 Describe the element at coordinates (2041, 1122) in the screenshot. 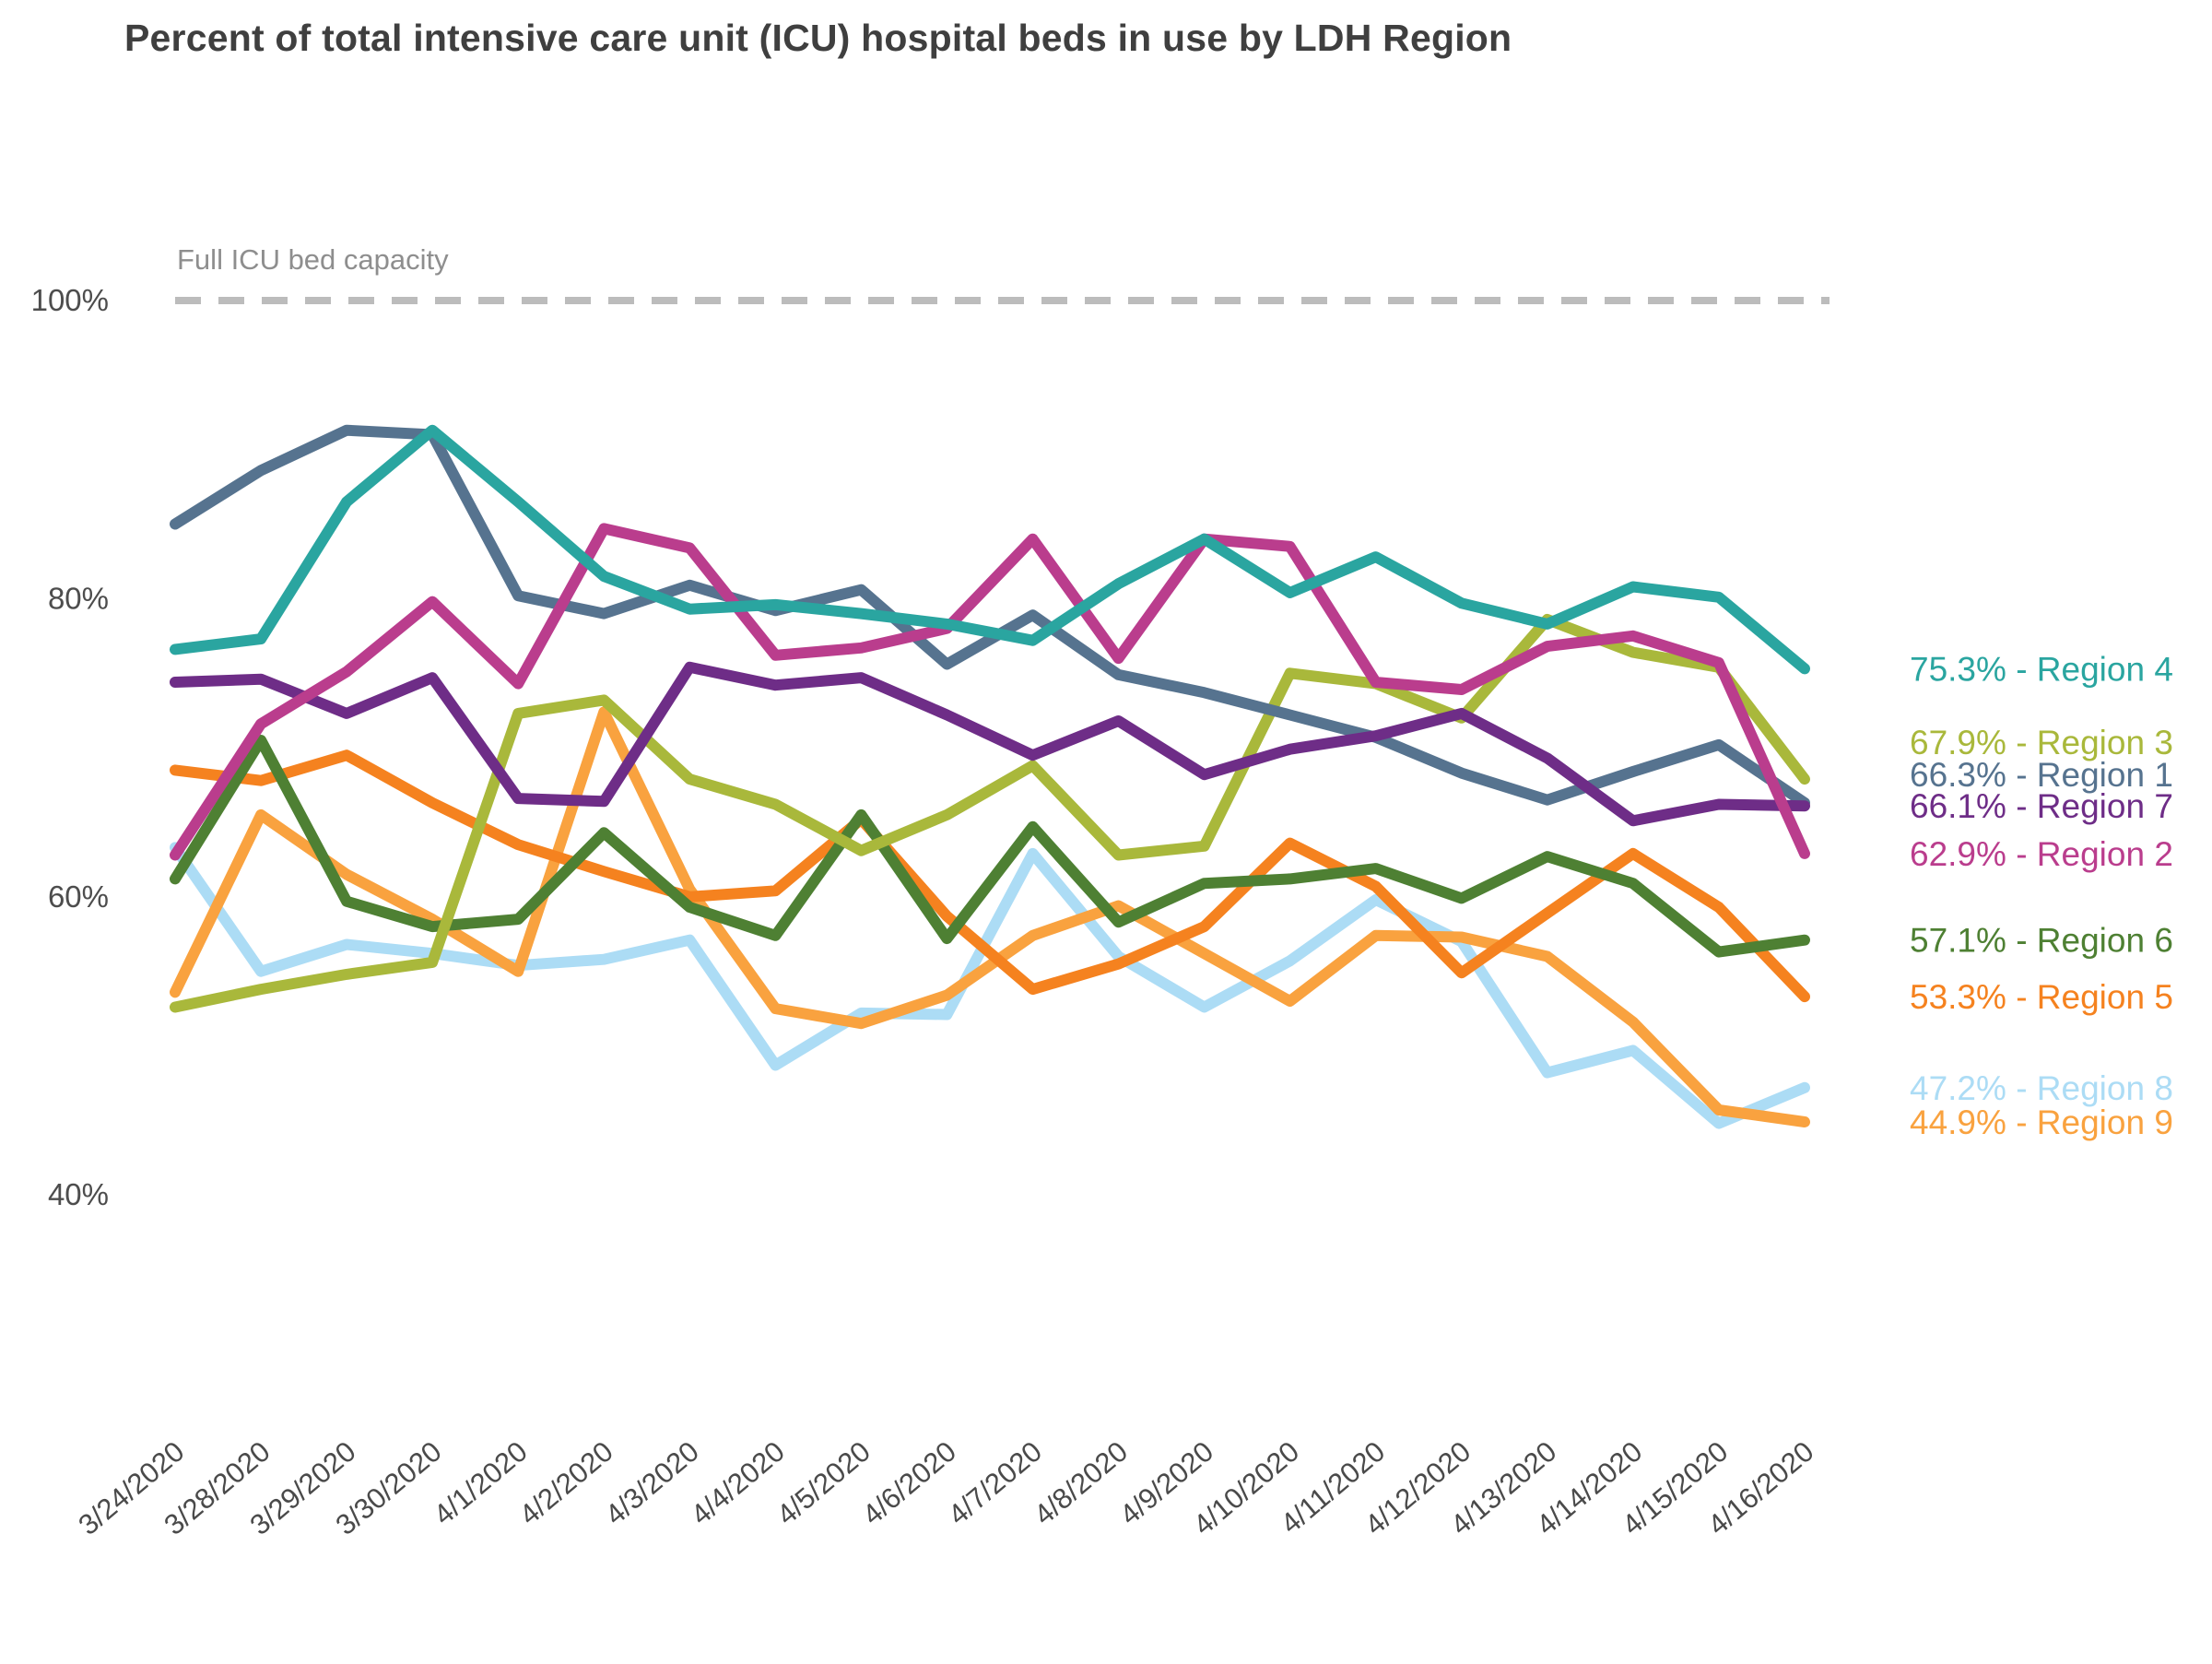

I see `legend-region-9: 44.9% - Region 9` at that location.